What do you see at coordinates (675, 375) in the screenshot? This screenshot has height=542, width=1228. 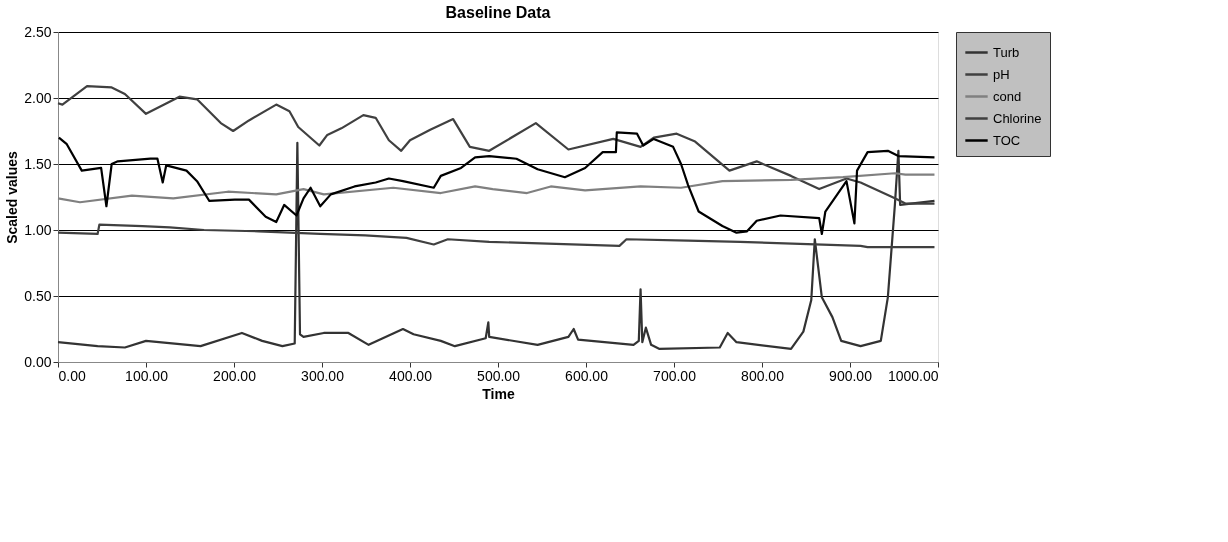 I see `x-tick-label: 700.00` at bounding box center [675, 375].